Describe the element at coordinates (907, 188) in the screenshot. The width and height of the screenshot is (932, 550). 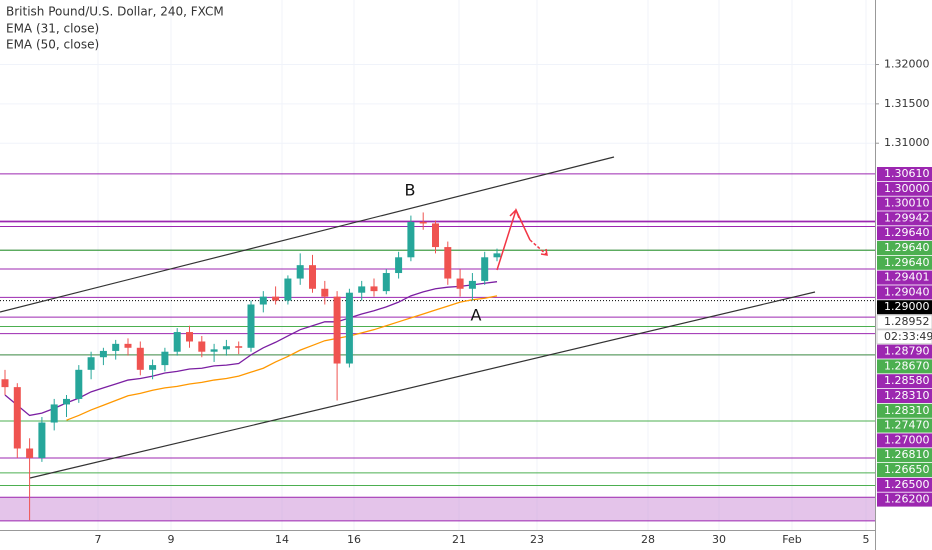
I see `price-label: 1.30000` at that location.